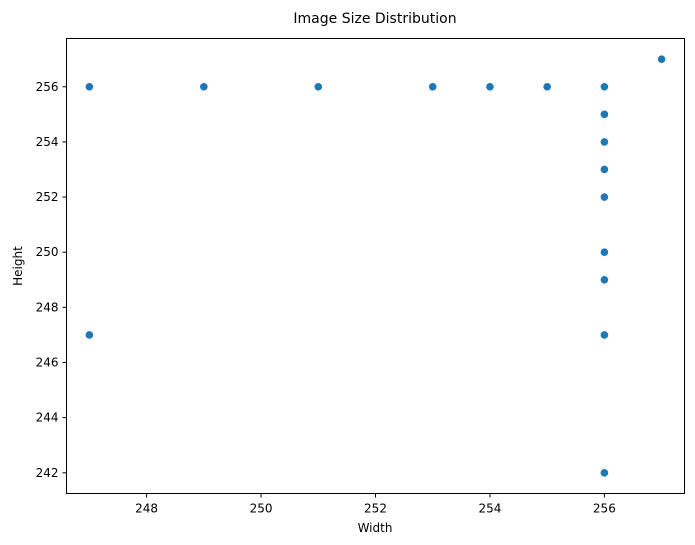 The height and width of the screenshot is (545, 695). I want to click on y-axis: 242 244 246 248 250 252 254 256, so click(51, 280).